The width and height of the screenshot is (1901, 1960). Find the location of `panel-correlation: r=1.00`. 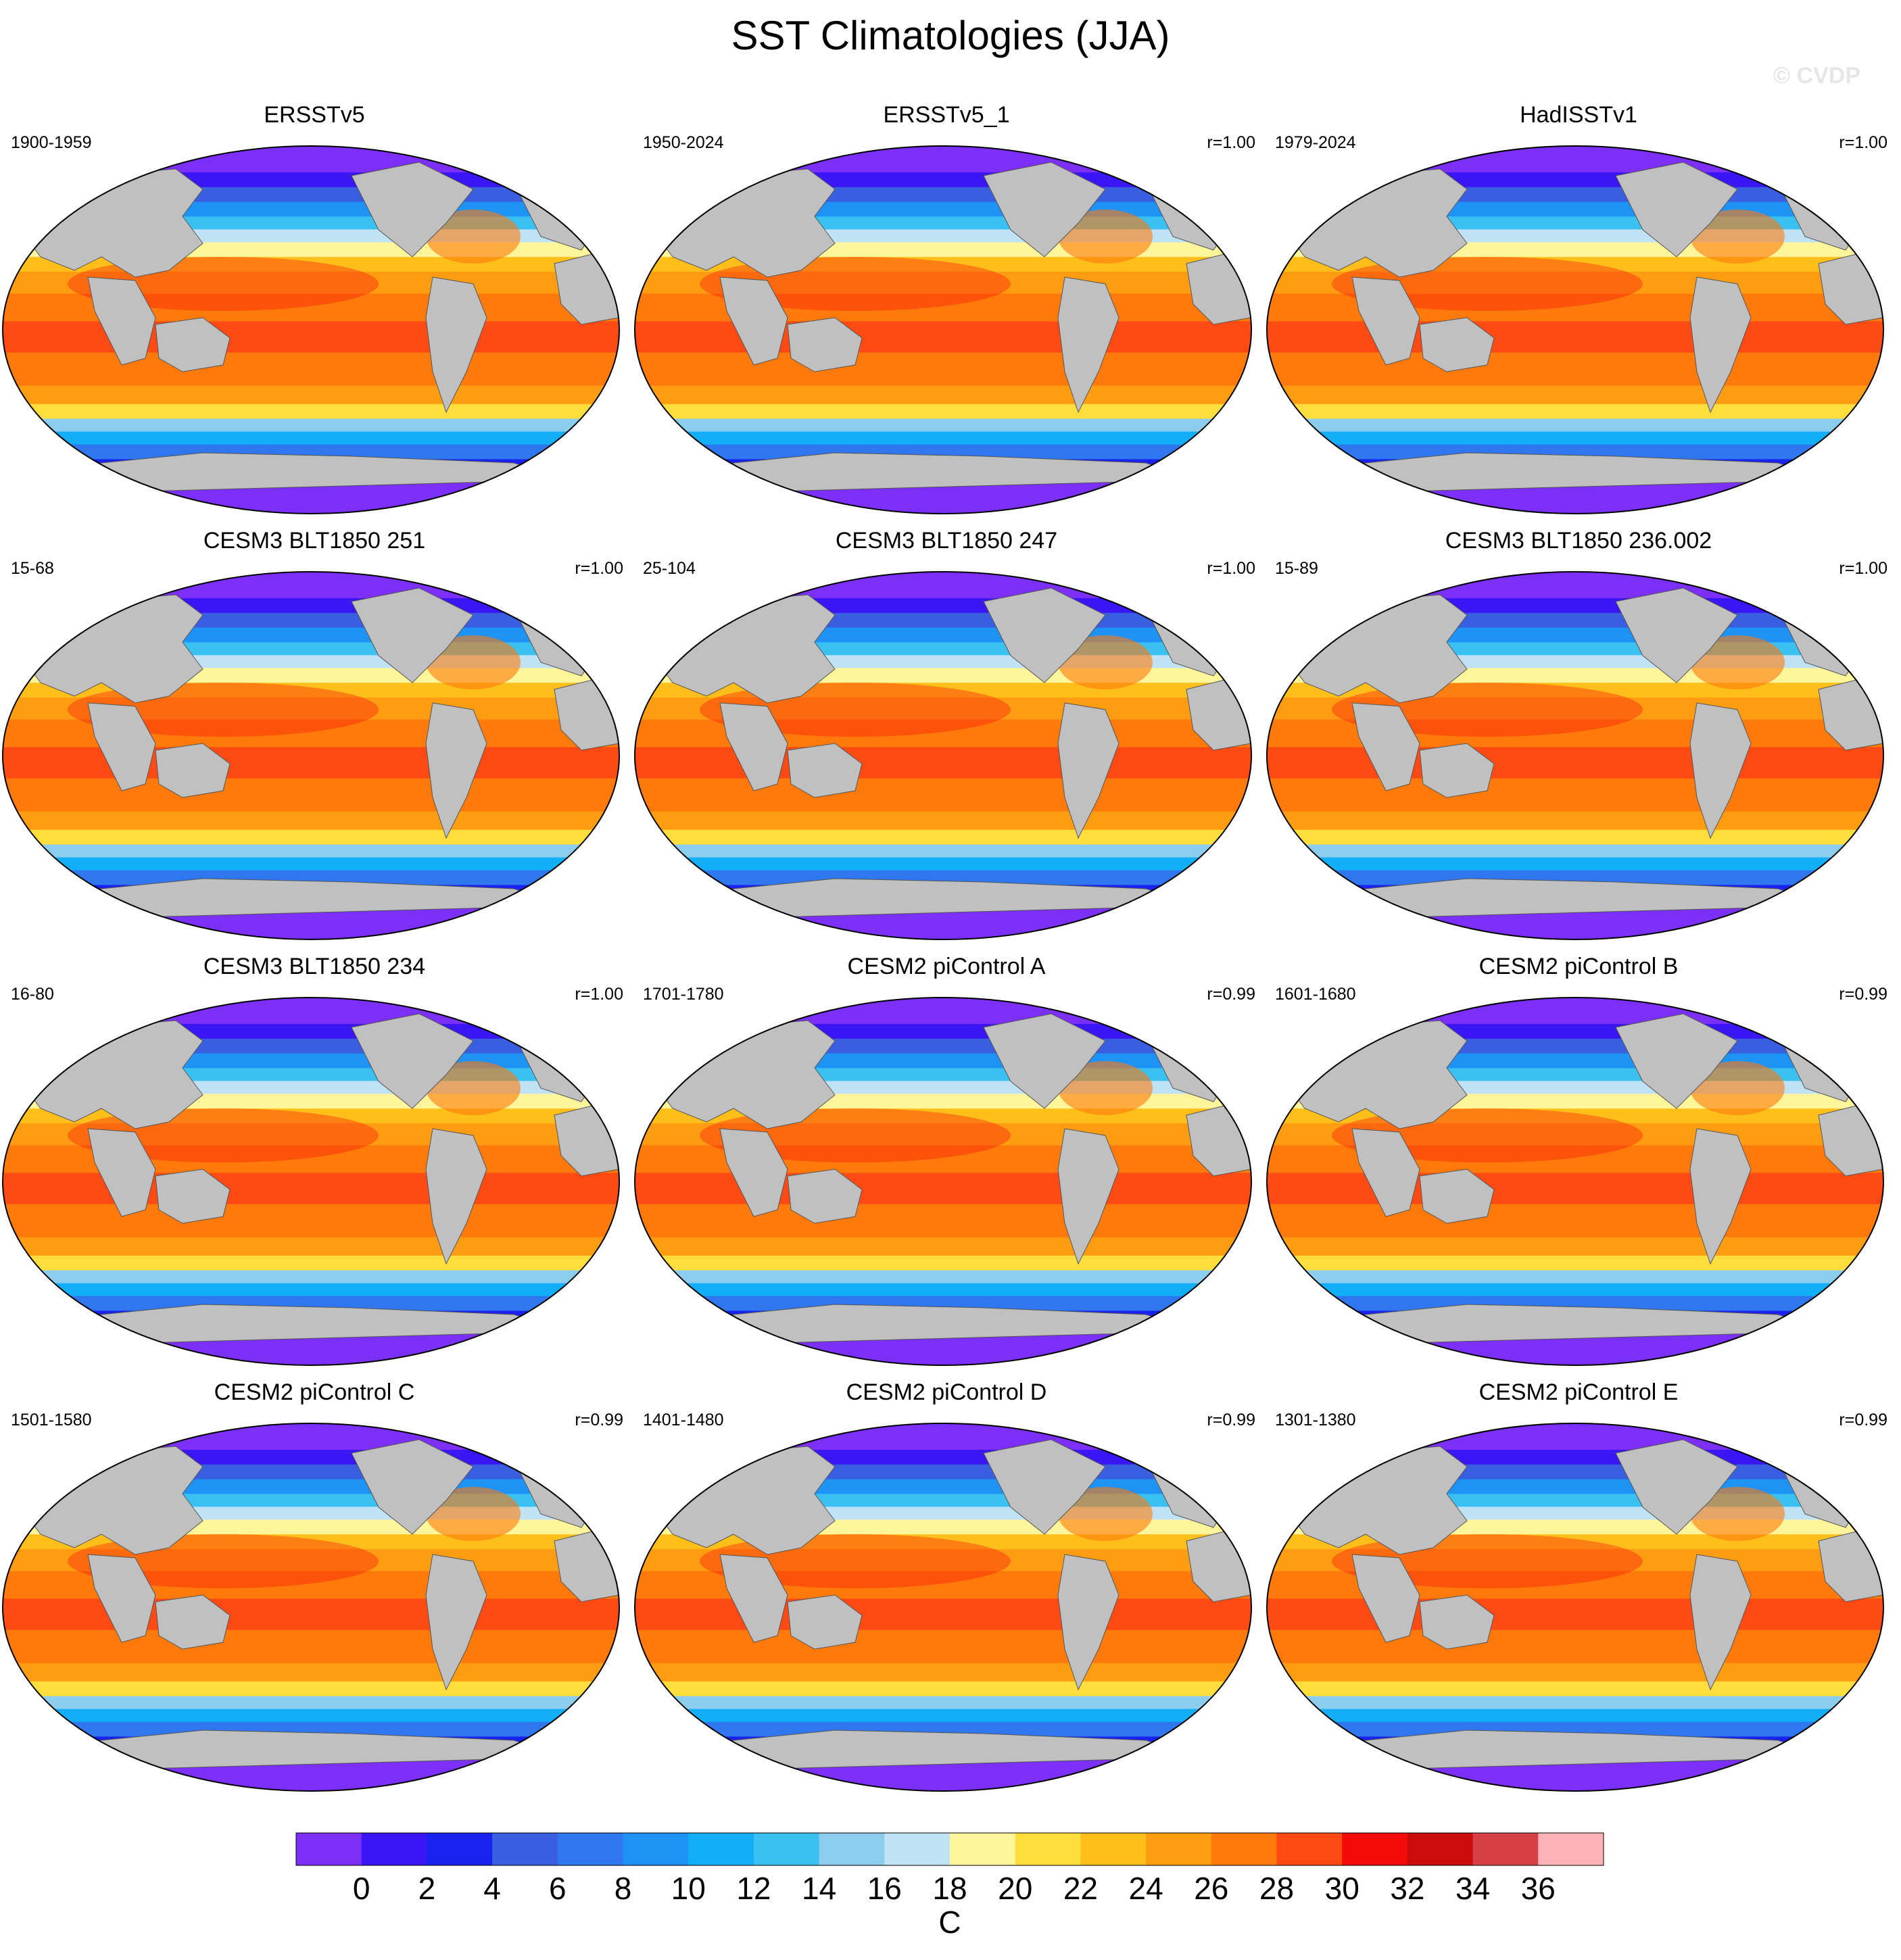

panel-correlation: r=1.00 is located at coordinates (1231, 142).